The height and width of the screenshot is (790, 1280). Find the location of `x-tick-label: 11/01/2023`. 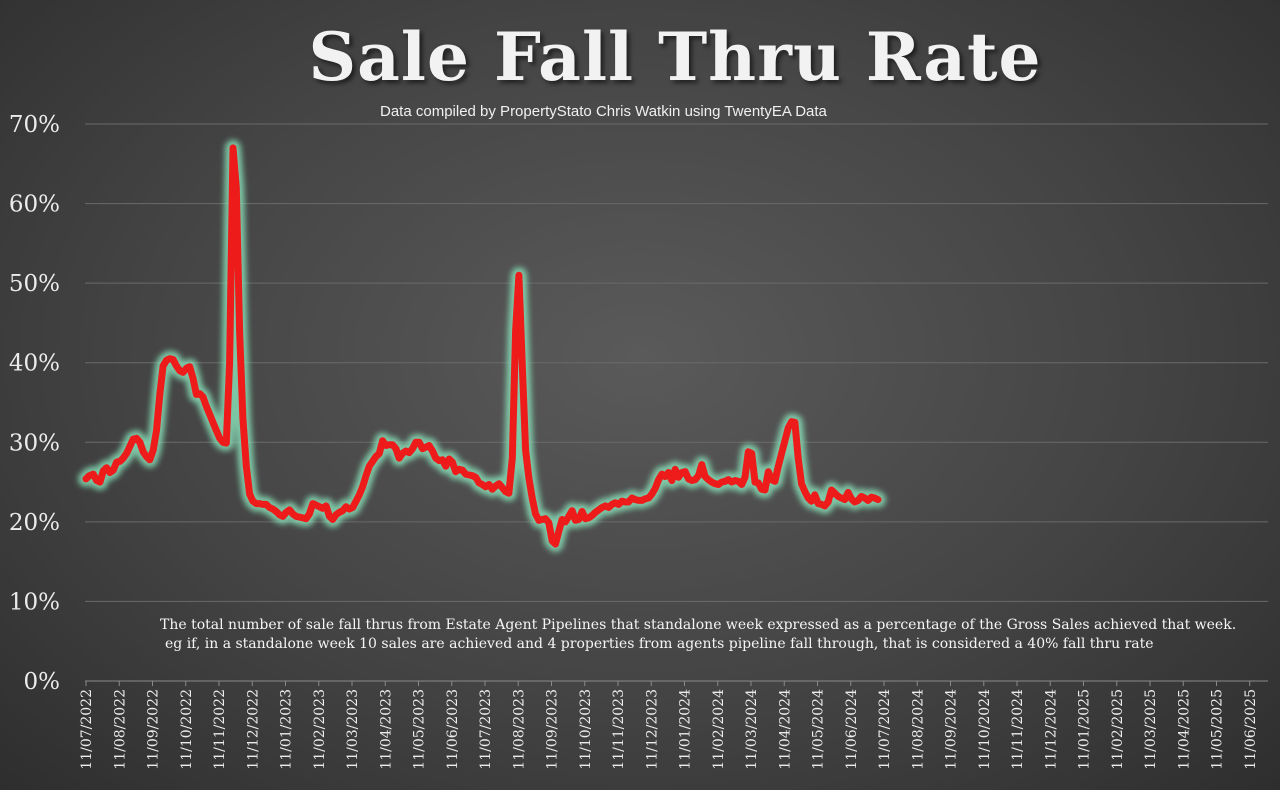

x-tick-label: 11/01/2023 is located at coordinates (287, 729).